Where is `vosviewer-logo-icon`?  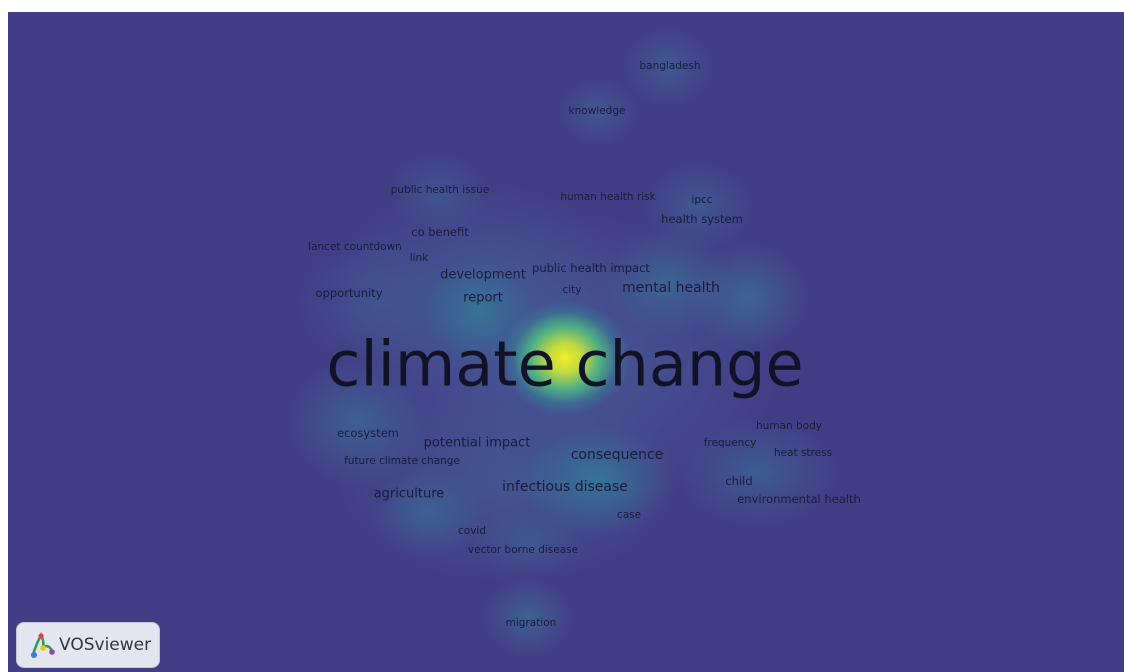
vosviewer-logo-icon is located at coordinates (43, 645).